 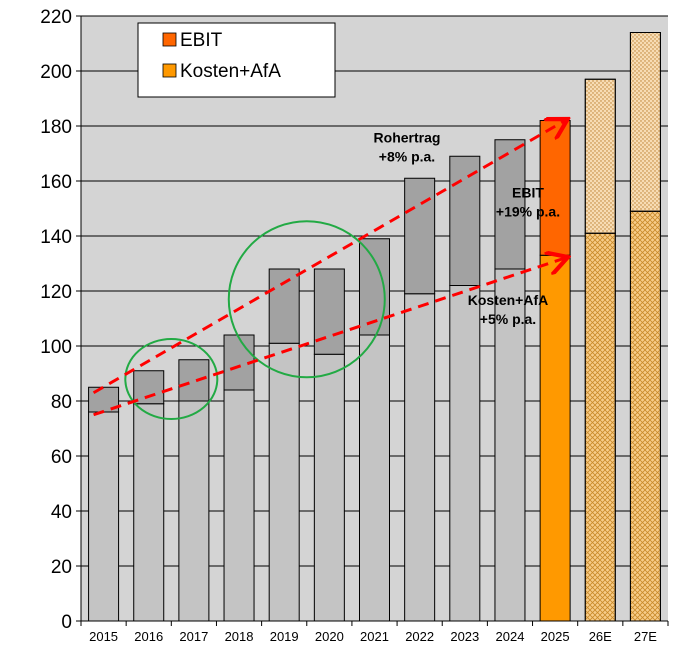 I want to click on x-tick-label: 27E, so click(x=645, y=636).